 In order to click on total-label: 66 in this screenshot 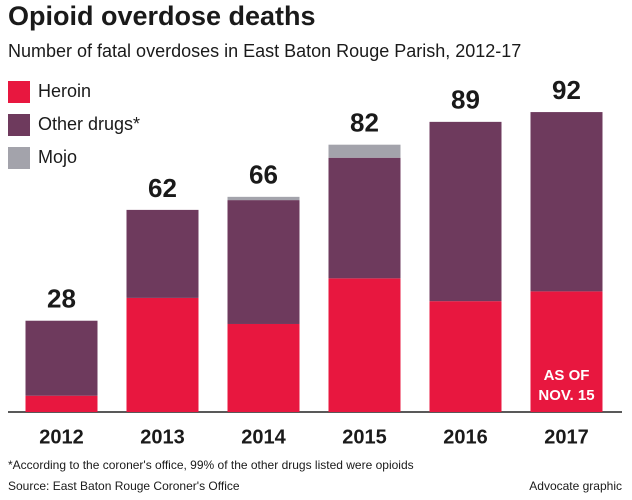, I will do `click(263, 175)`.